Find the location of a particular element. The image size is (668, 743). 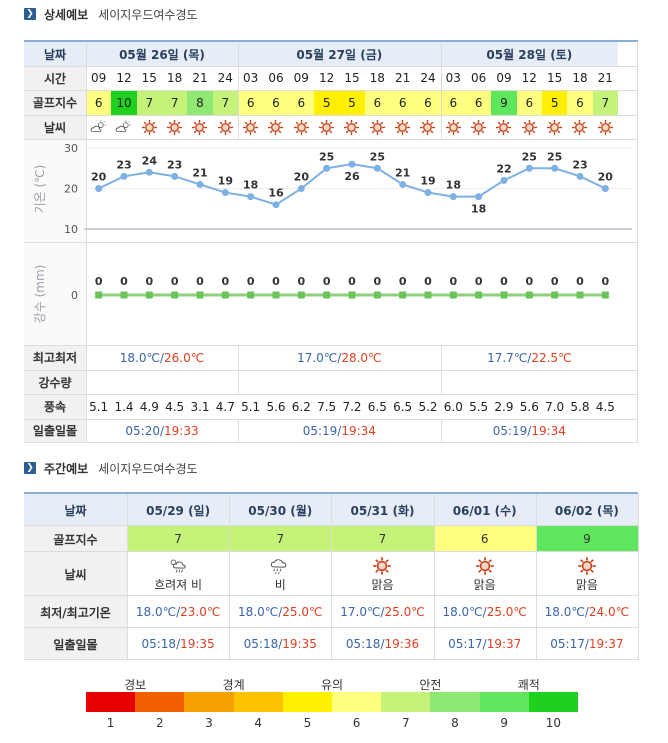

wind-cell: 5.1 is located at coordinates (99, 406).